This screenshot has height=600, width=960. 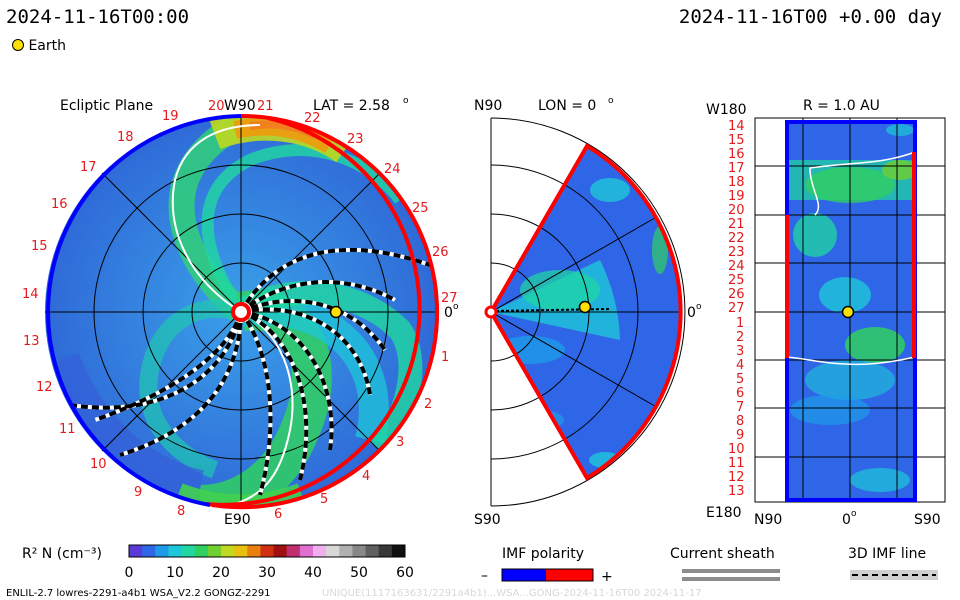 What do you see at coordinates (359, 573) in the screenshot?
I see `colorbar-tick-label: 50` at bounding box center [359, 573].